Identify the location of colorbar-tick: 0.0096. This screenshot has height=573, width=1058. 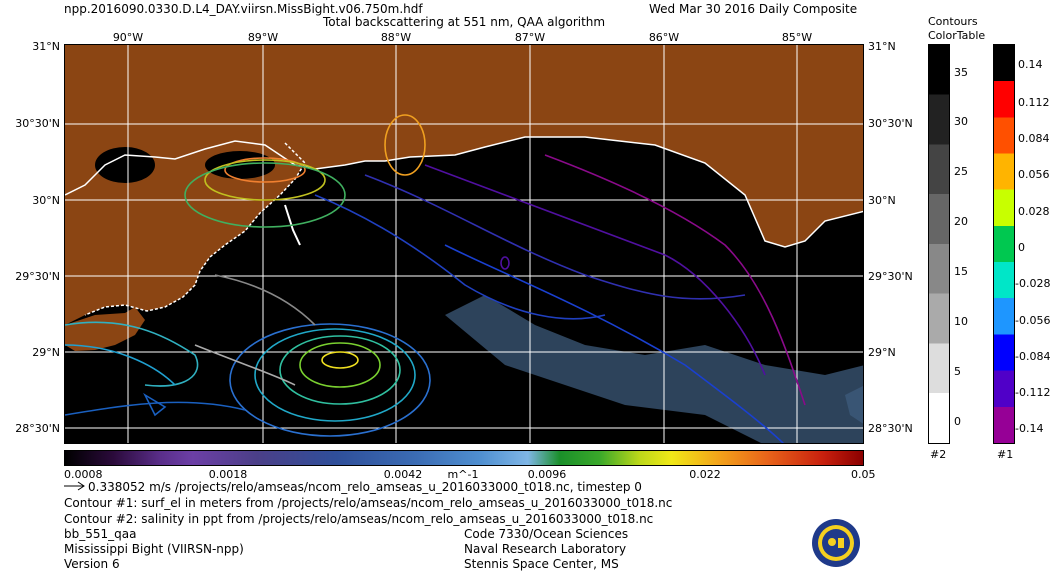
(547, 474).